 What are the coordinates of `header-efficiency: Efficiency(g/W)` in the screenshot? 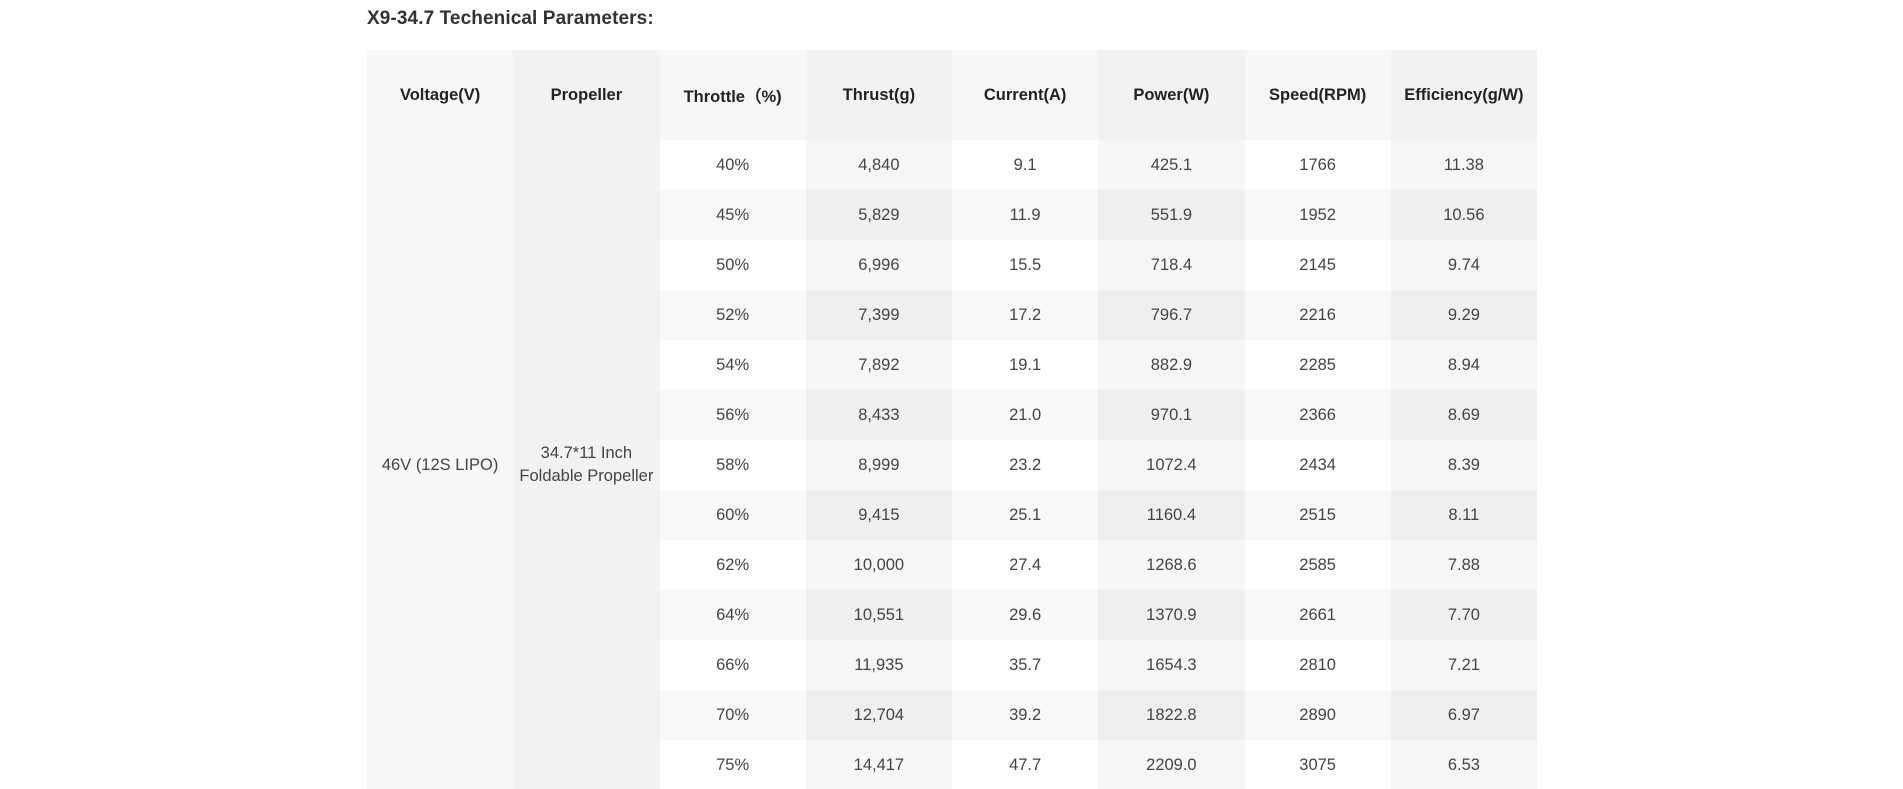 It's located at (1463, 95).